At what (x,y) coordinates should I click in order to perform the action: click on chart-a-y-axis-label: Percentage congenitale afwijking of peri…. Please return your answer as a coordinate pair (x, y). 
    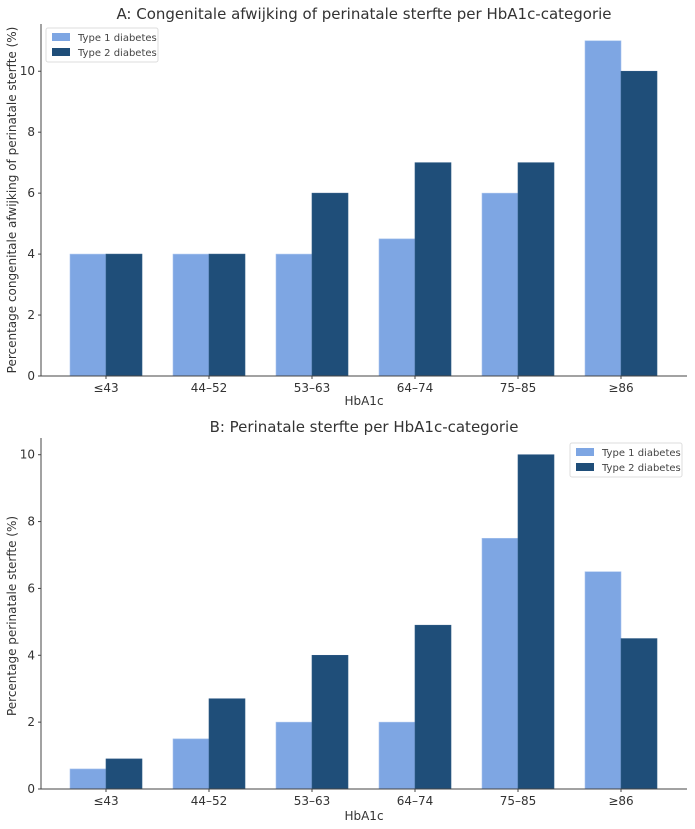
    Looking at the image, I should click on (12, 200).